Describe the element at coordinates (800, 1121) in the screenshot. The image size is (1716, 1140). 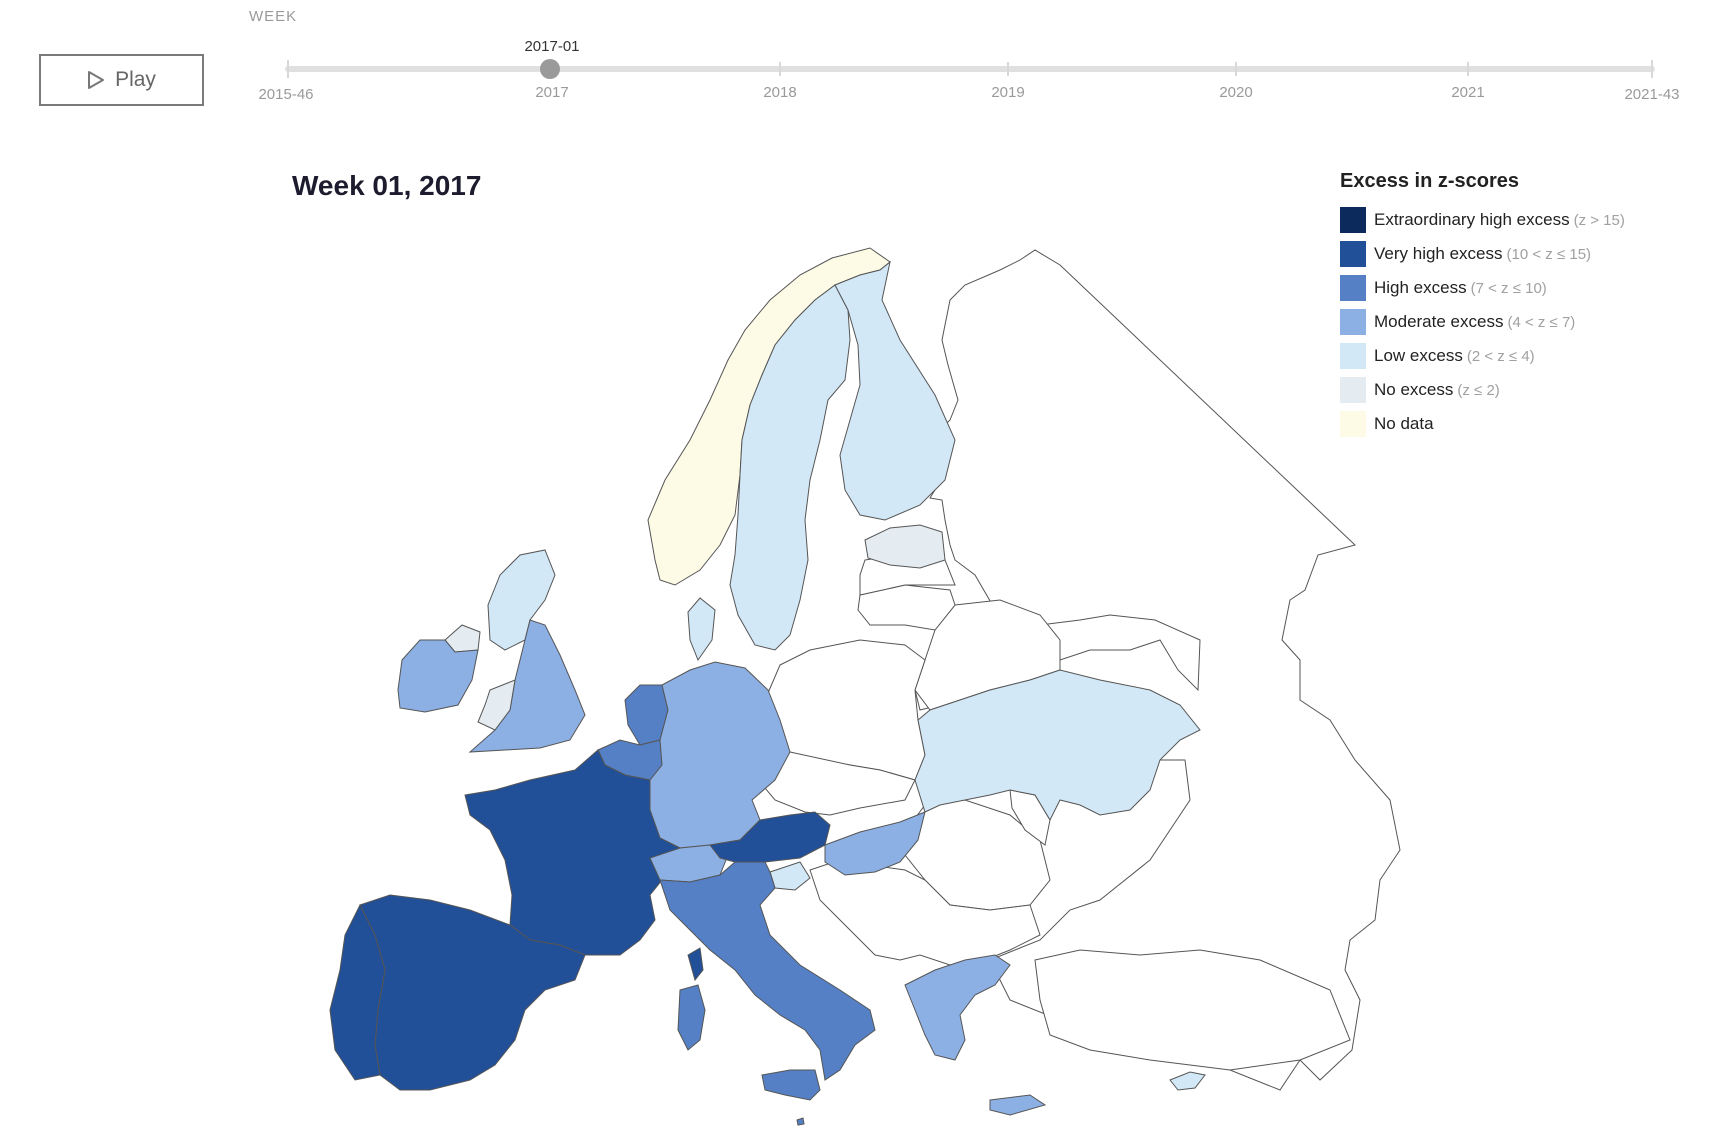
I see `malta-region` at that location.